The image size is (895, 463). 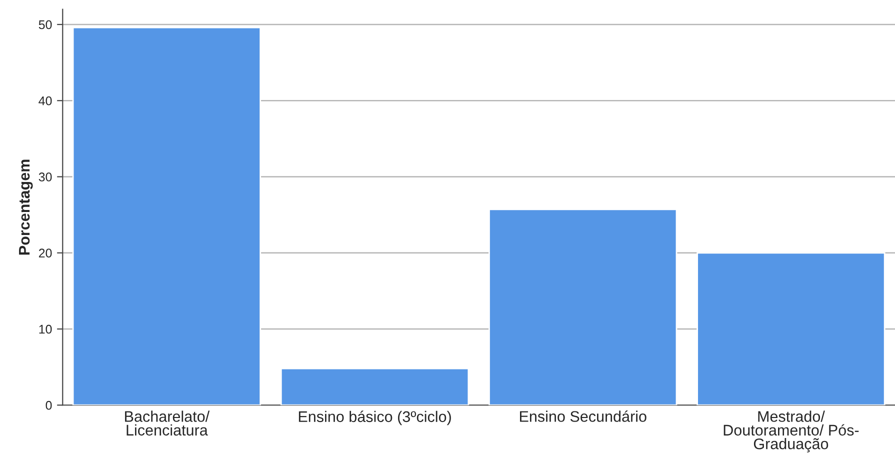 What do you see at coordinates (45, 25) in the screenshot?
I see `y-tick-label: 50` at bounding box center [45, 25].